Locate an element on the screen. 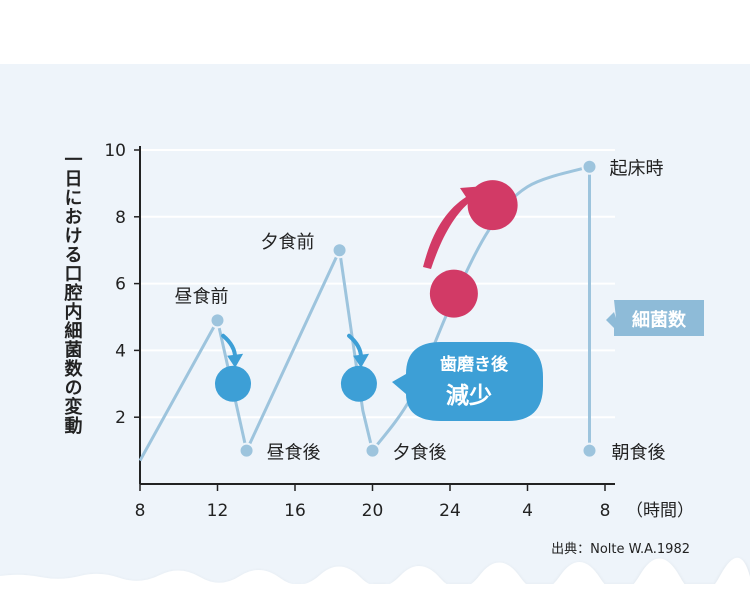  point-label: 夕食後 is located at coordinates (420, 453).